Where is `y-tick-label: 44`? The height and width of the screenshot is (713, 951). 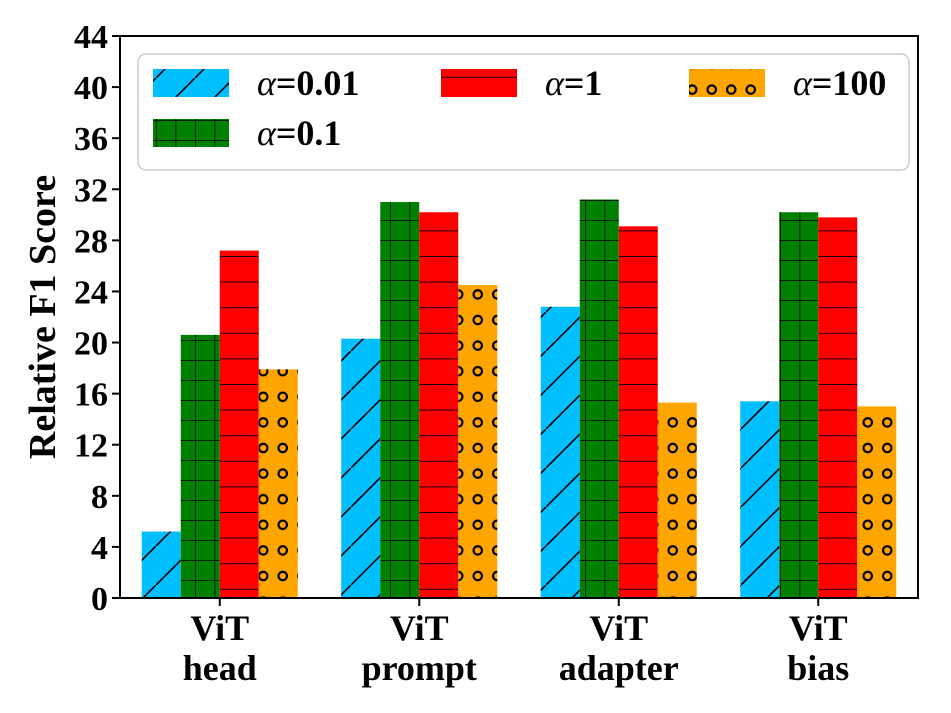
y-tick-label: 44 is located at coordinates (91, 37).